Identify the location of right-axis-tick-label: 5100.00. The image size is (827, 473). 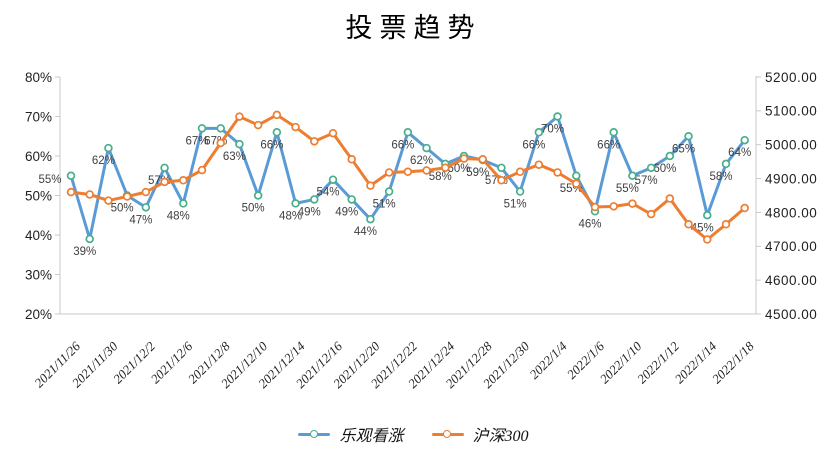
(791, 111).